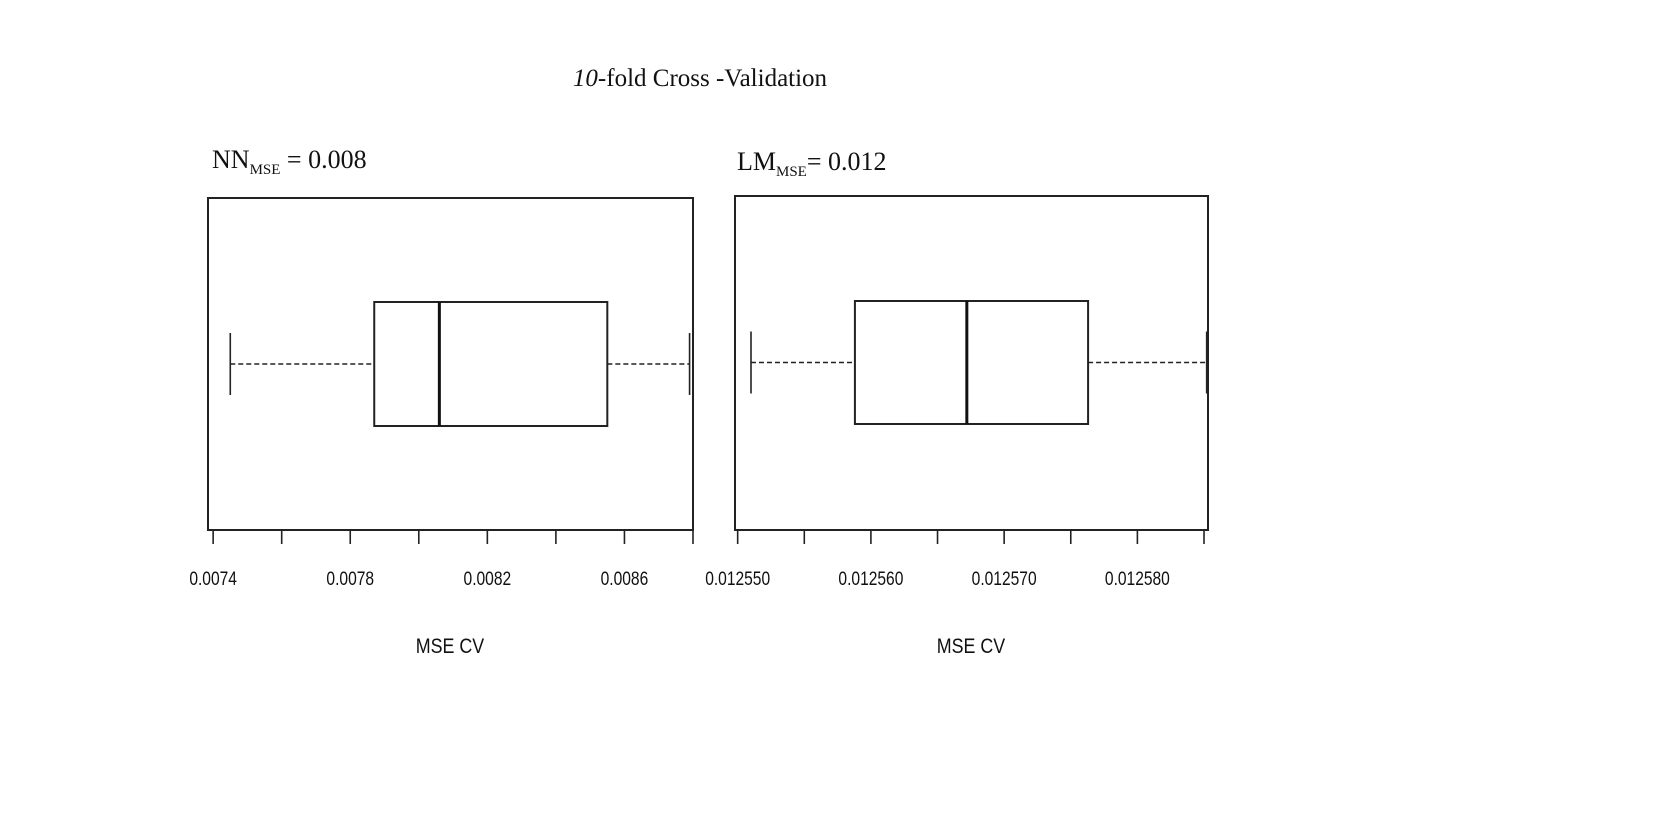  What do you see at coordinates (1137, 579) in the screenshot?
I see `lm-x-tick-label: 0.012580` at bounding box center [1137, 579].